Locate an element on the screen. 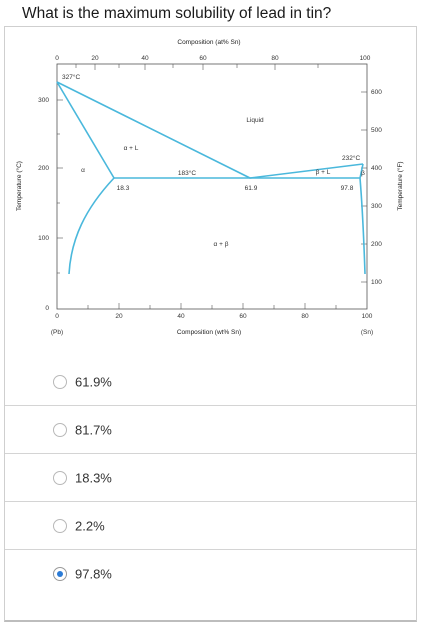 Image resolution: width=423 pixels, height=627 pixels. label-alpha-plus-beta: α + β is located at coordinates (221, 244).